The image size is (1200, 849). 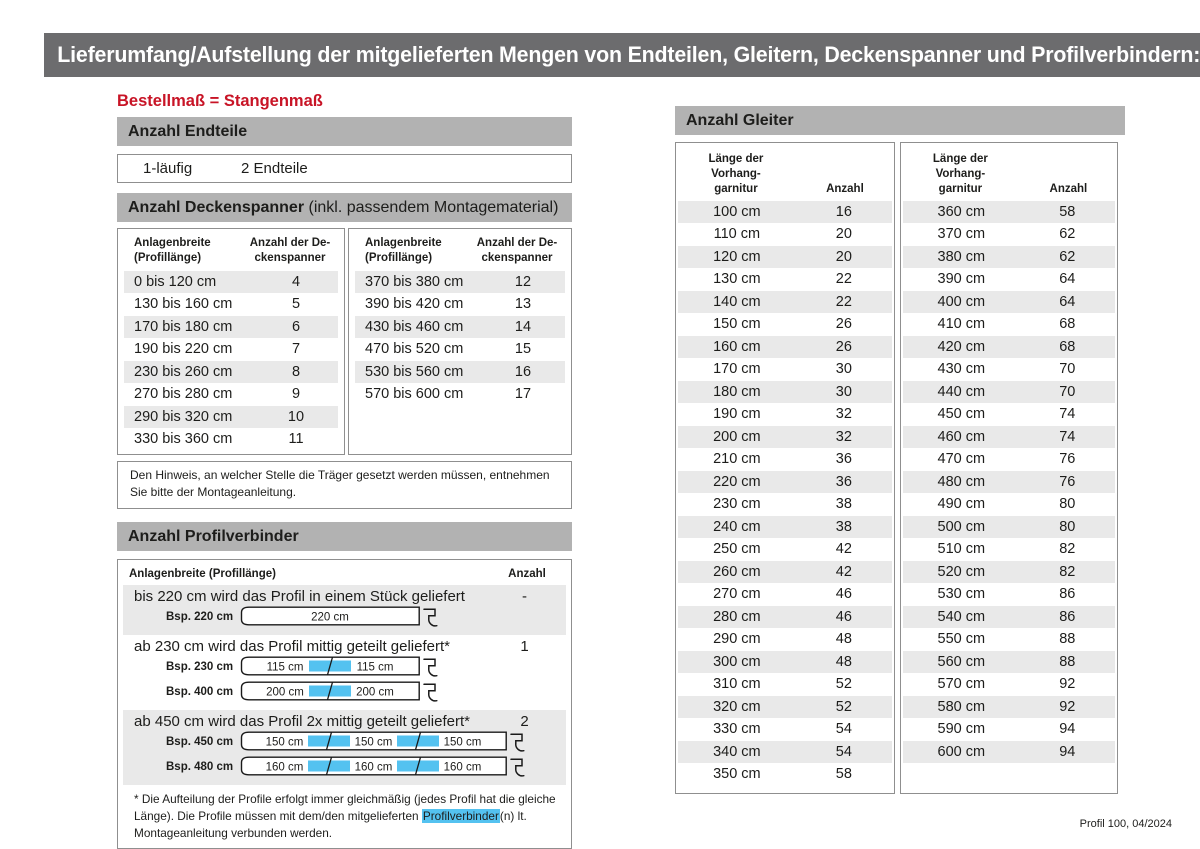 What do you see at coordinates (1067, 346) in the screenshot?
I see `count-cell: 68` at bounding box center [1067, 346].